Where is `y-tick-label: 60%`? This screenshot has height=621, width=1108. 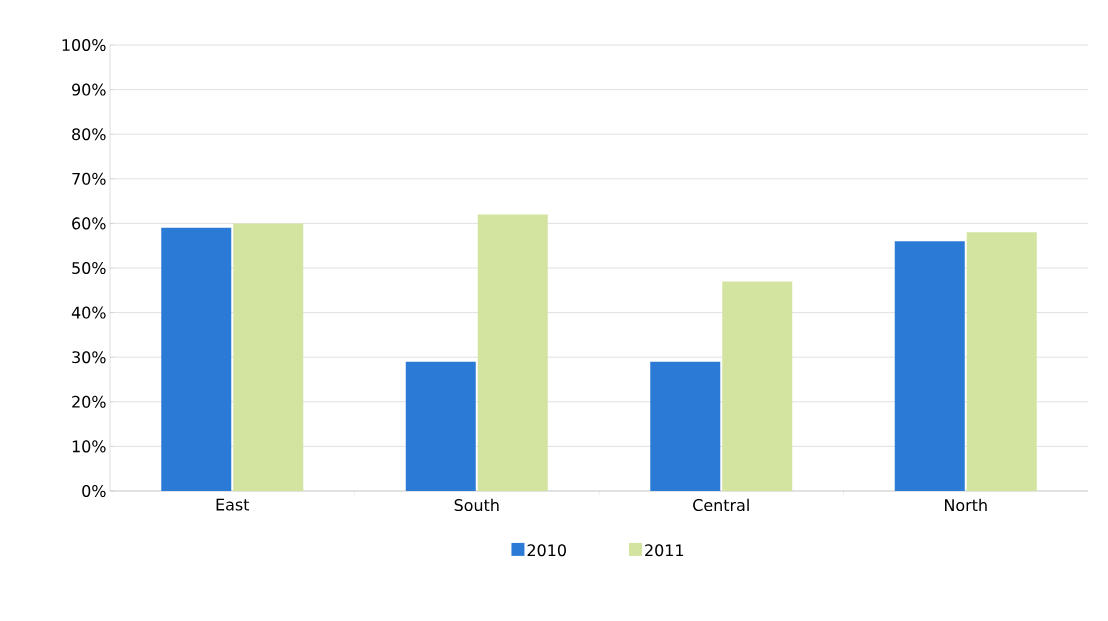
y-tick-label: 60% is located at coordinates (89, 223).